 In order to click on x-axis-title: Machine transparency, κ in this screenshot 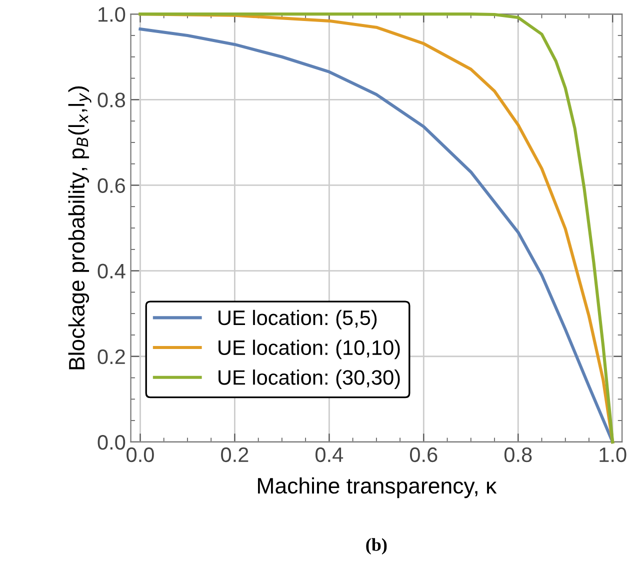, I will do `click(377, 487)`.